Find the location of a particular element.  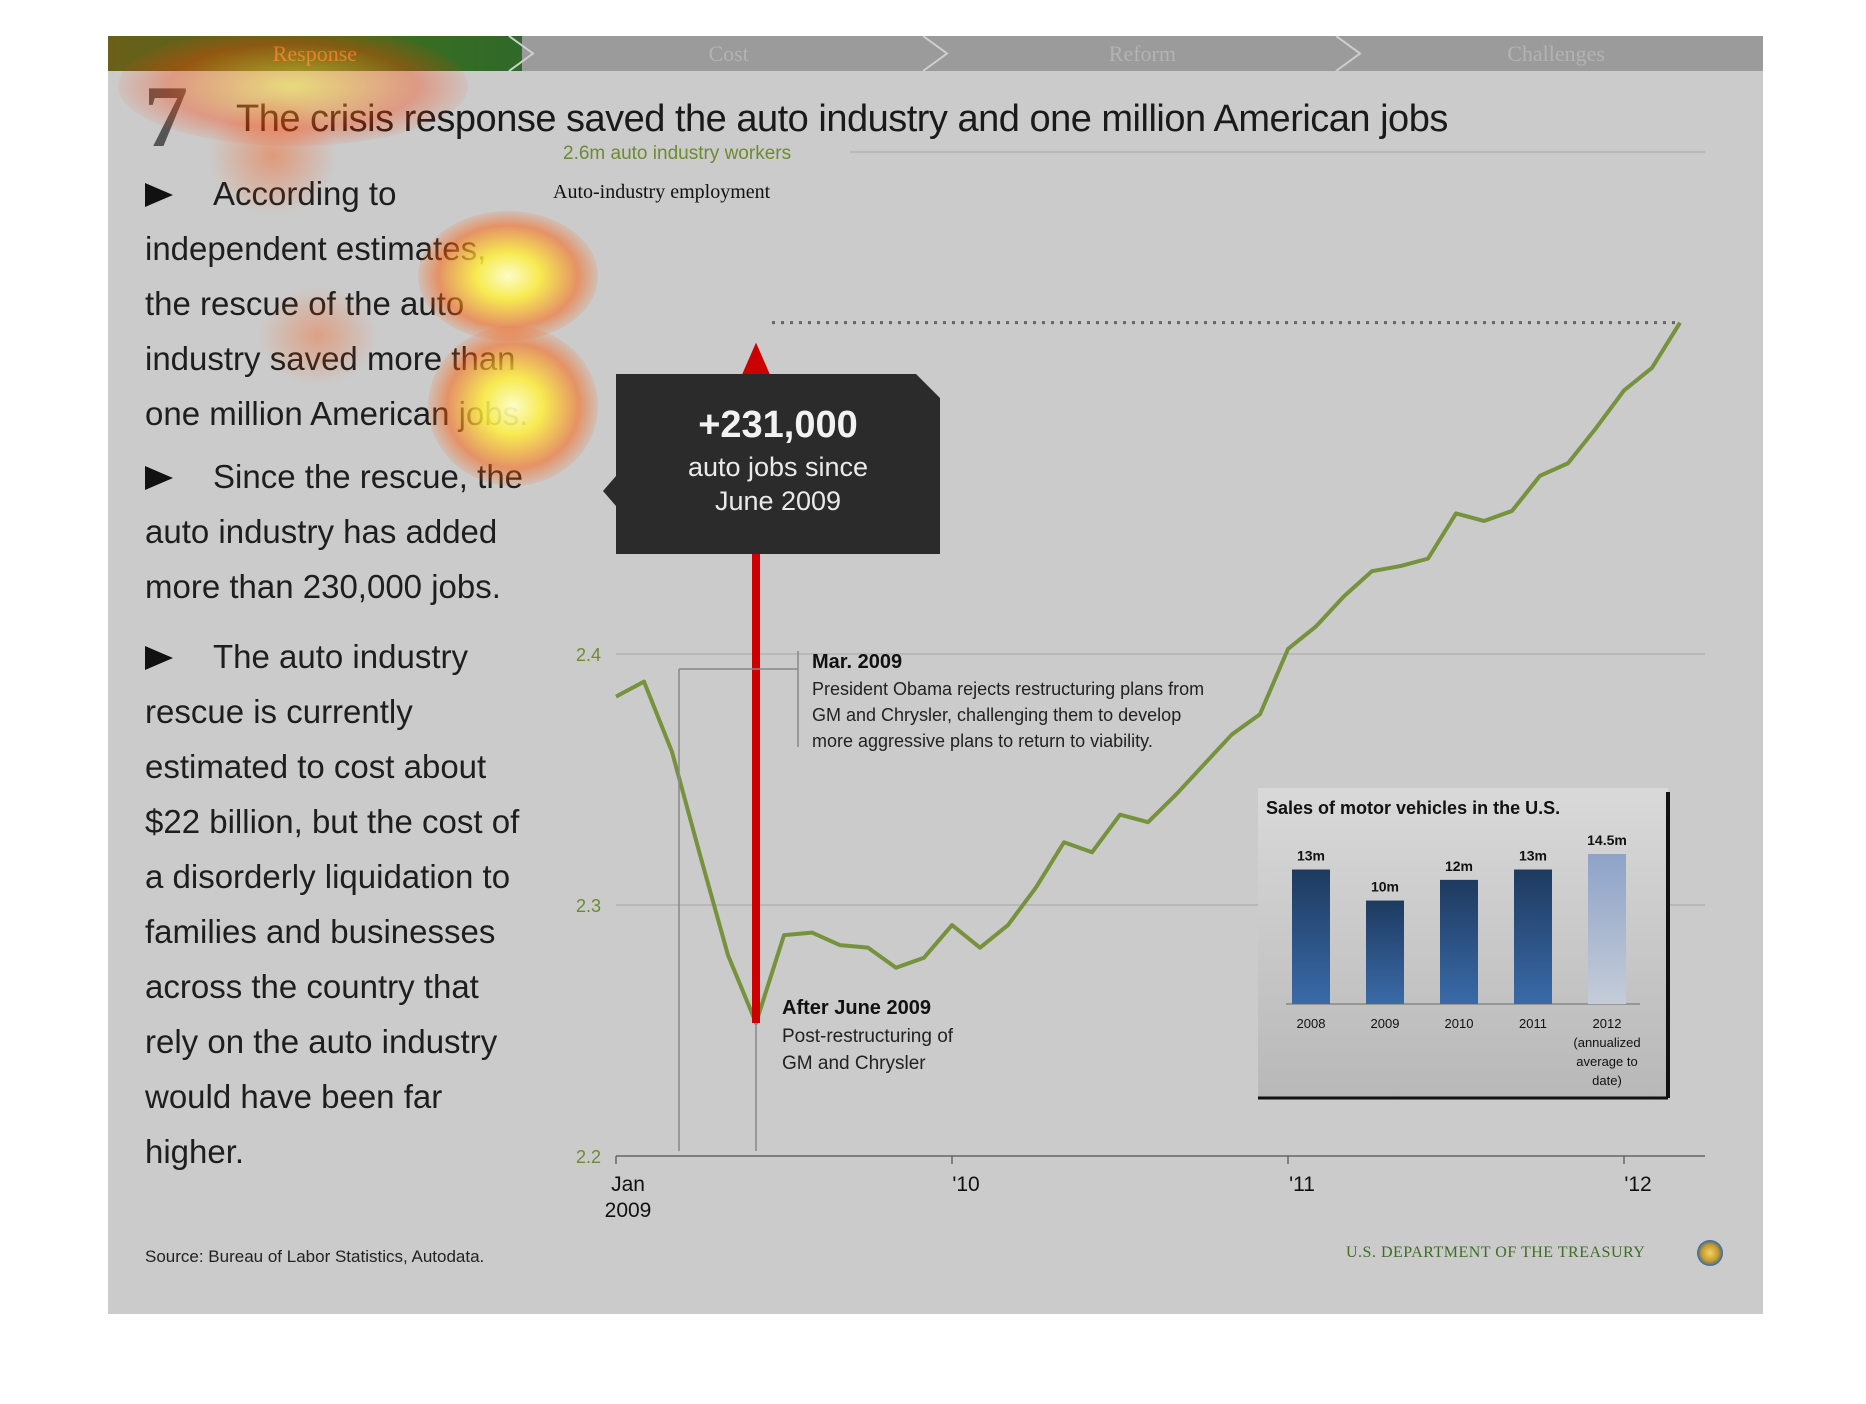

y-tick-label: 2.4 is located at coordinates (588, 655).